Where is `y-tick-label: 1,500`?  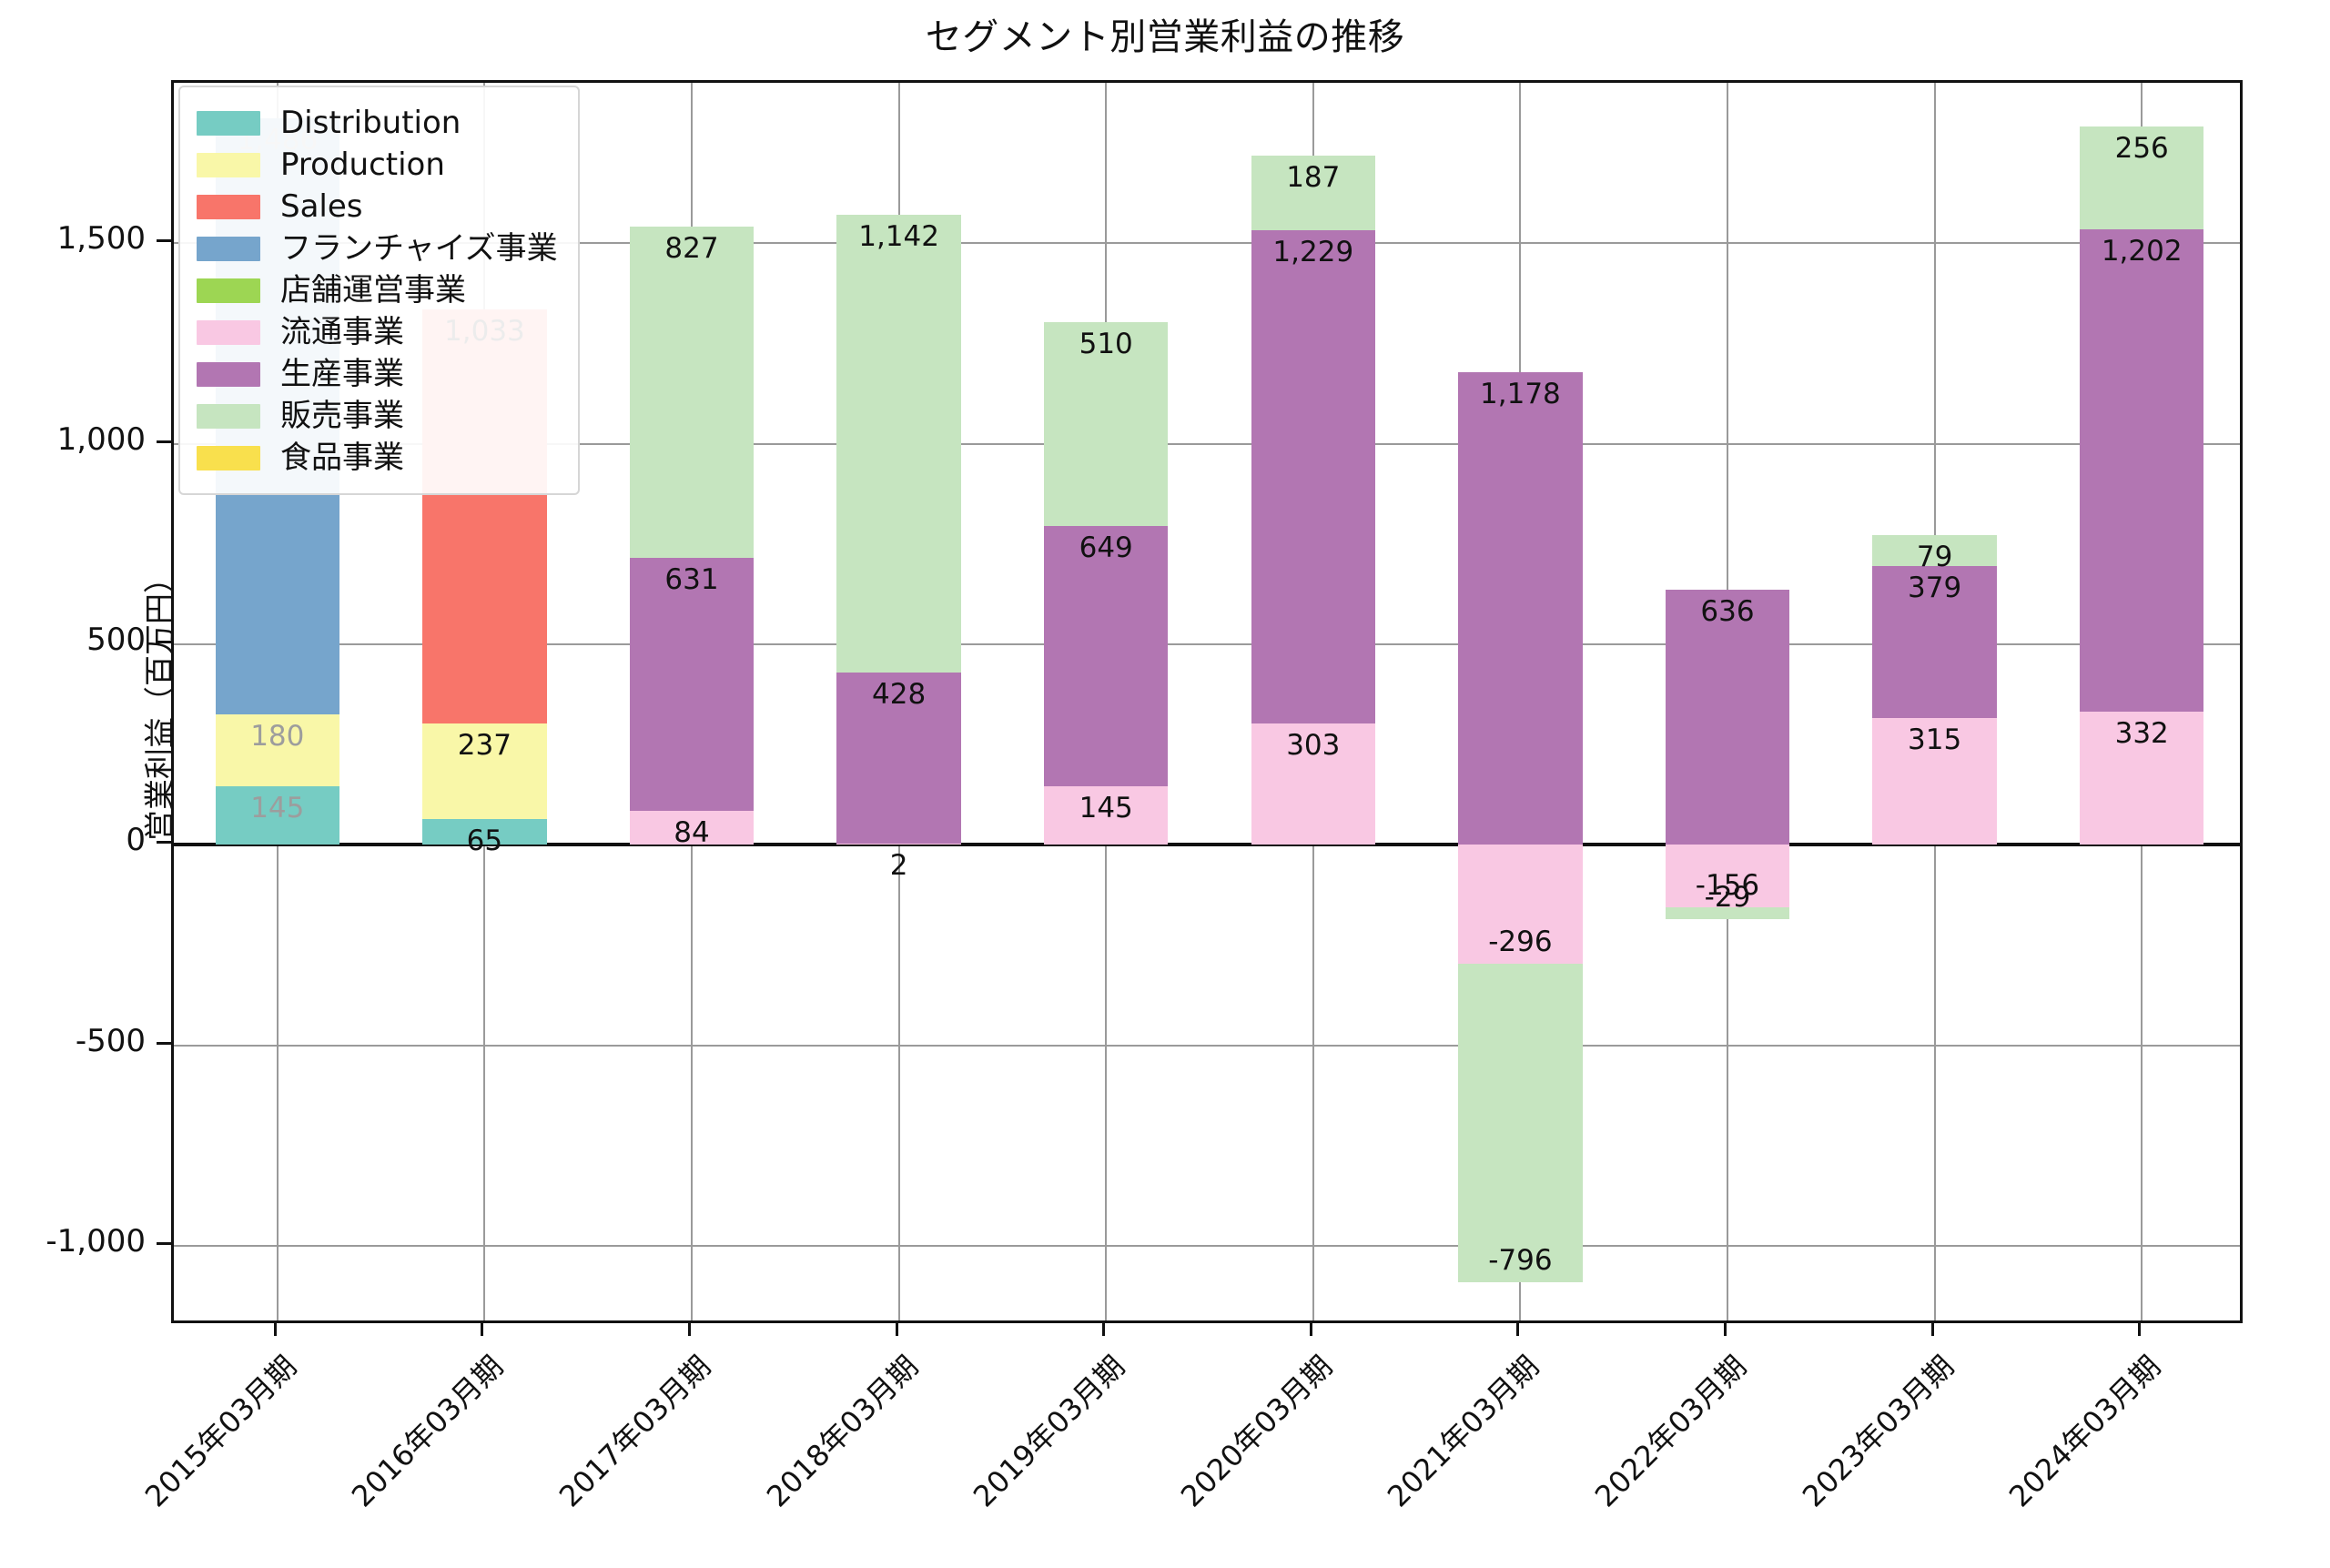
y-tick-label: 1,500 is located at coordinates (101, 239).